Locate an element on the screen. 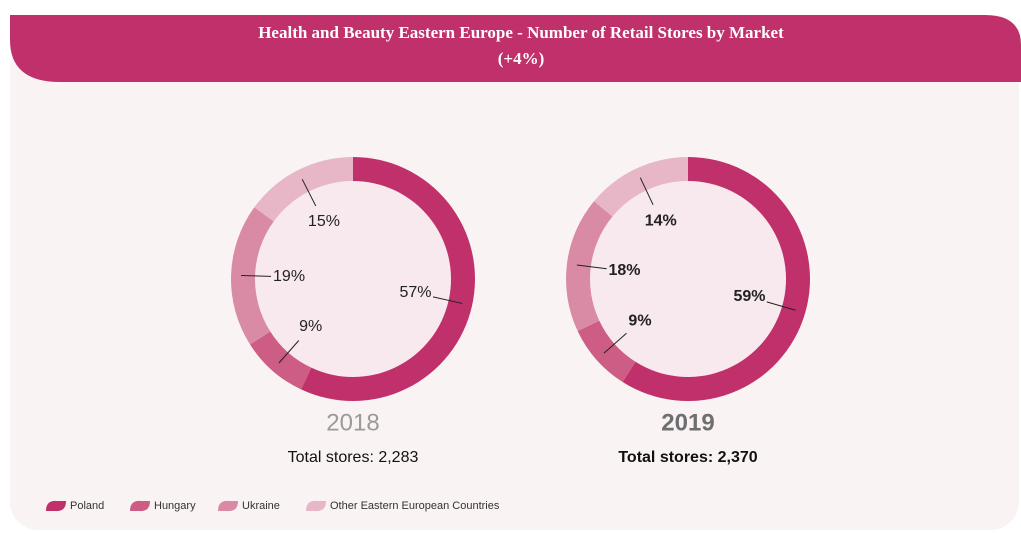 The width and height of the screenshot is (1021, 534). data-label: 14% is located at coordinates (661, 220).